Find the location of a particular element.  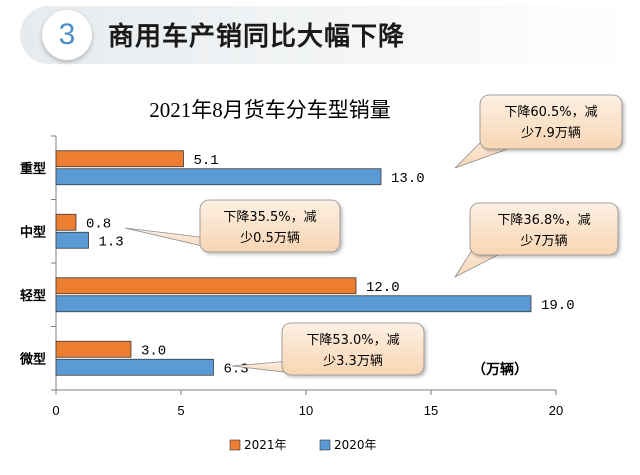

bar-value-label: 13.0 is located at coordinates (408, 179).